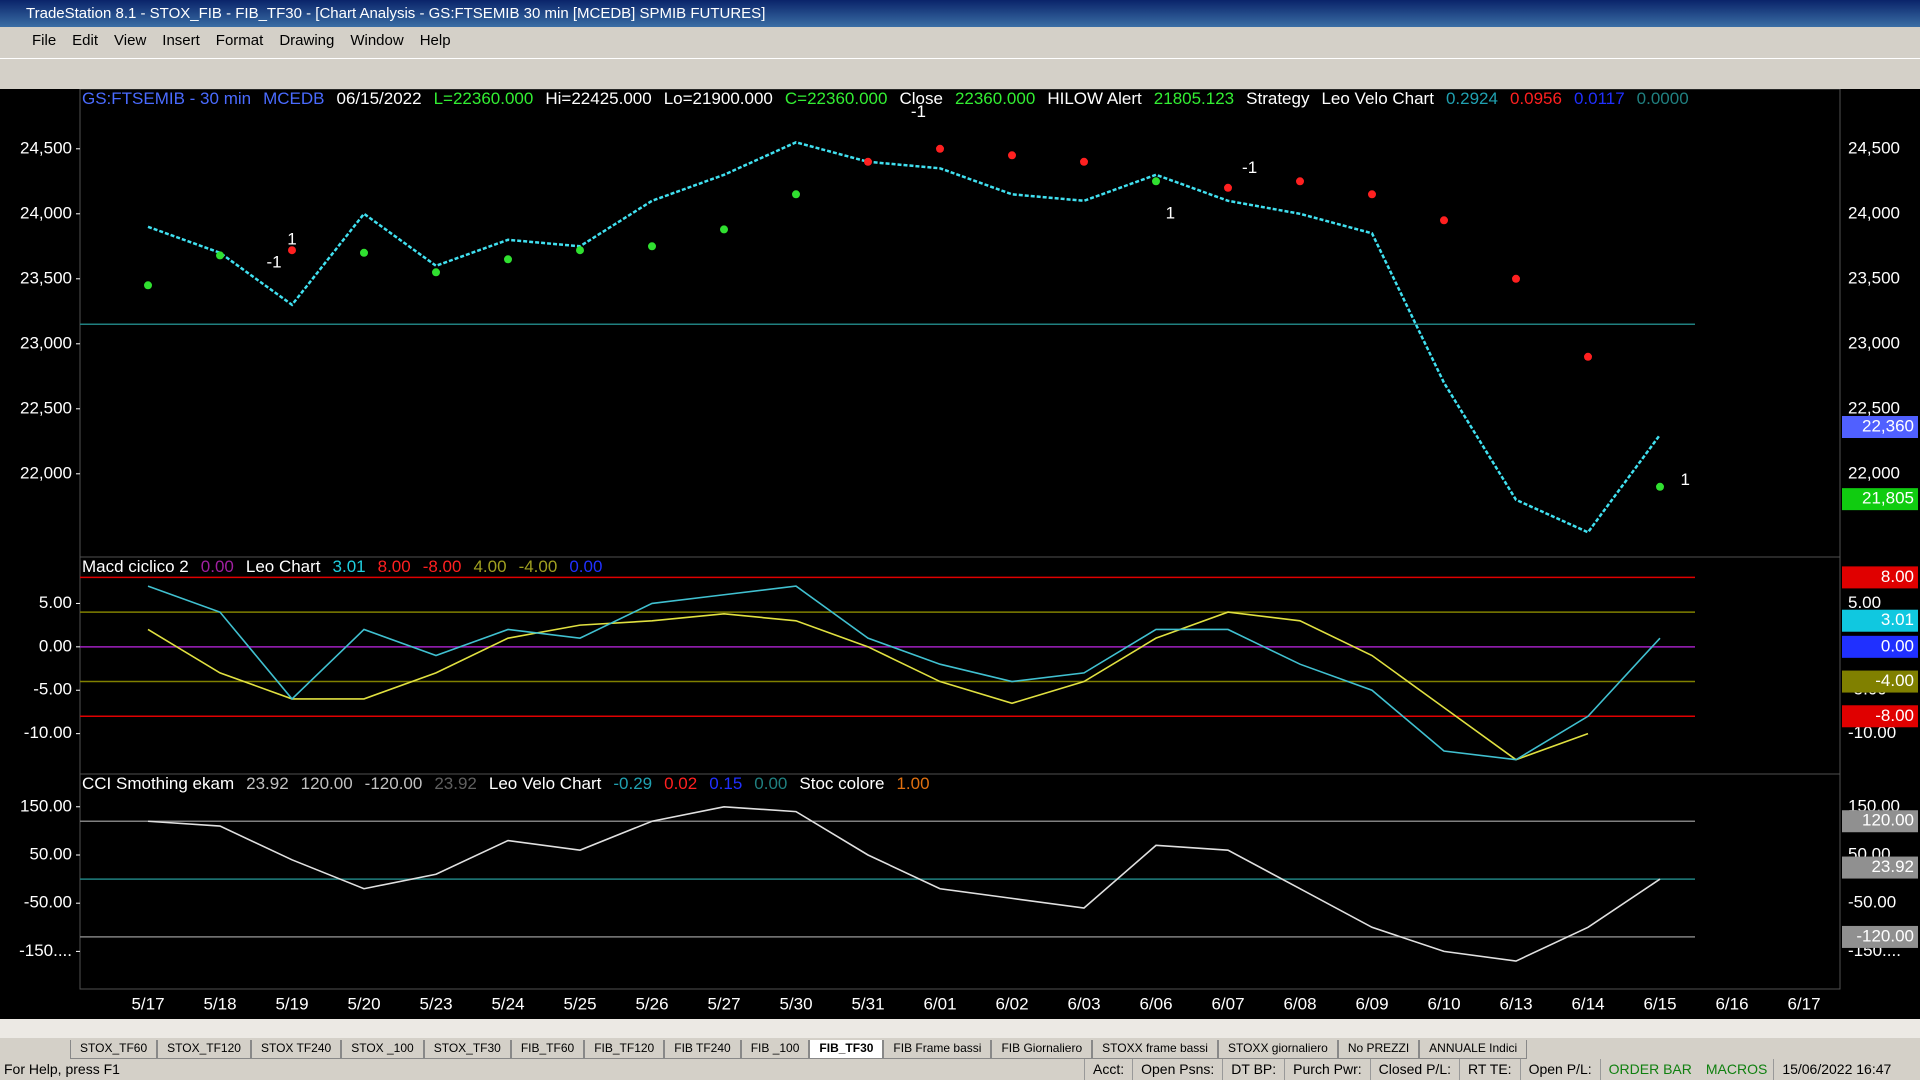 Image resolution: width=1920 pixels, height=1080 pixels. I want to click on status-field: Open Psns:, so click(1177, 1069).